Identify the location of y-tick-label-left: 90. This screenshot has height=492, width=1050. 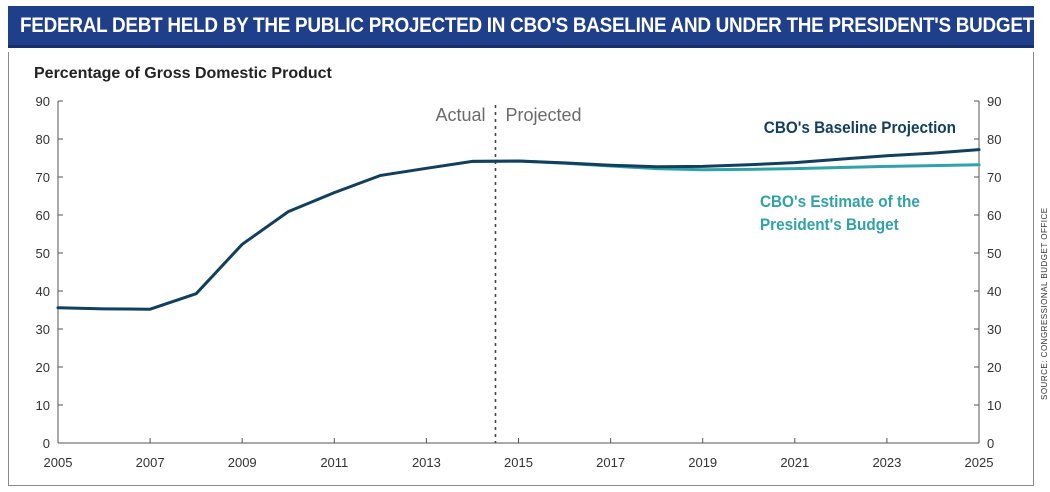
(43, 101).